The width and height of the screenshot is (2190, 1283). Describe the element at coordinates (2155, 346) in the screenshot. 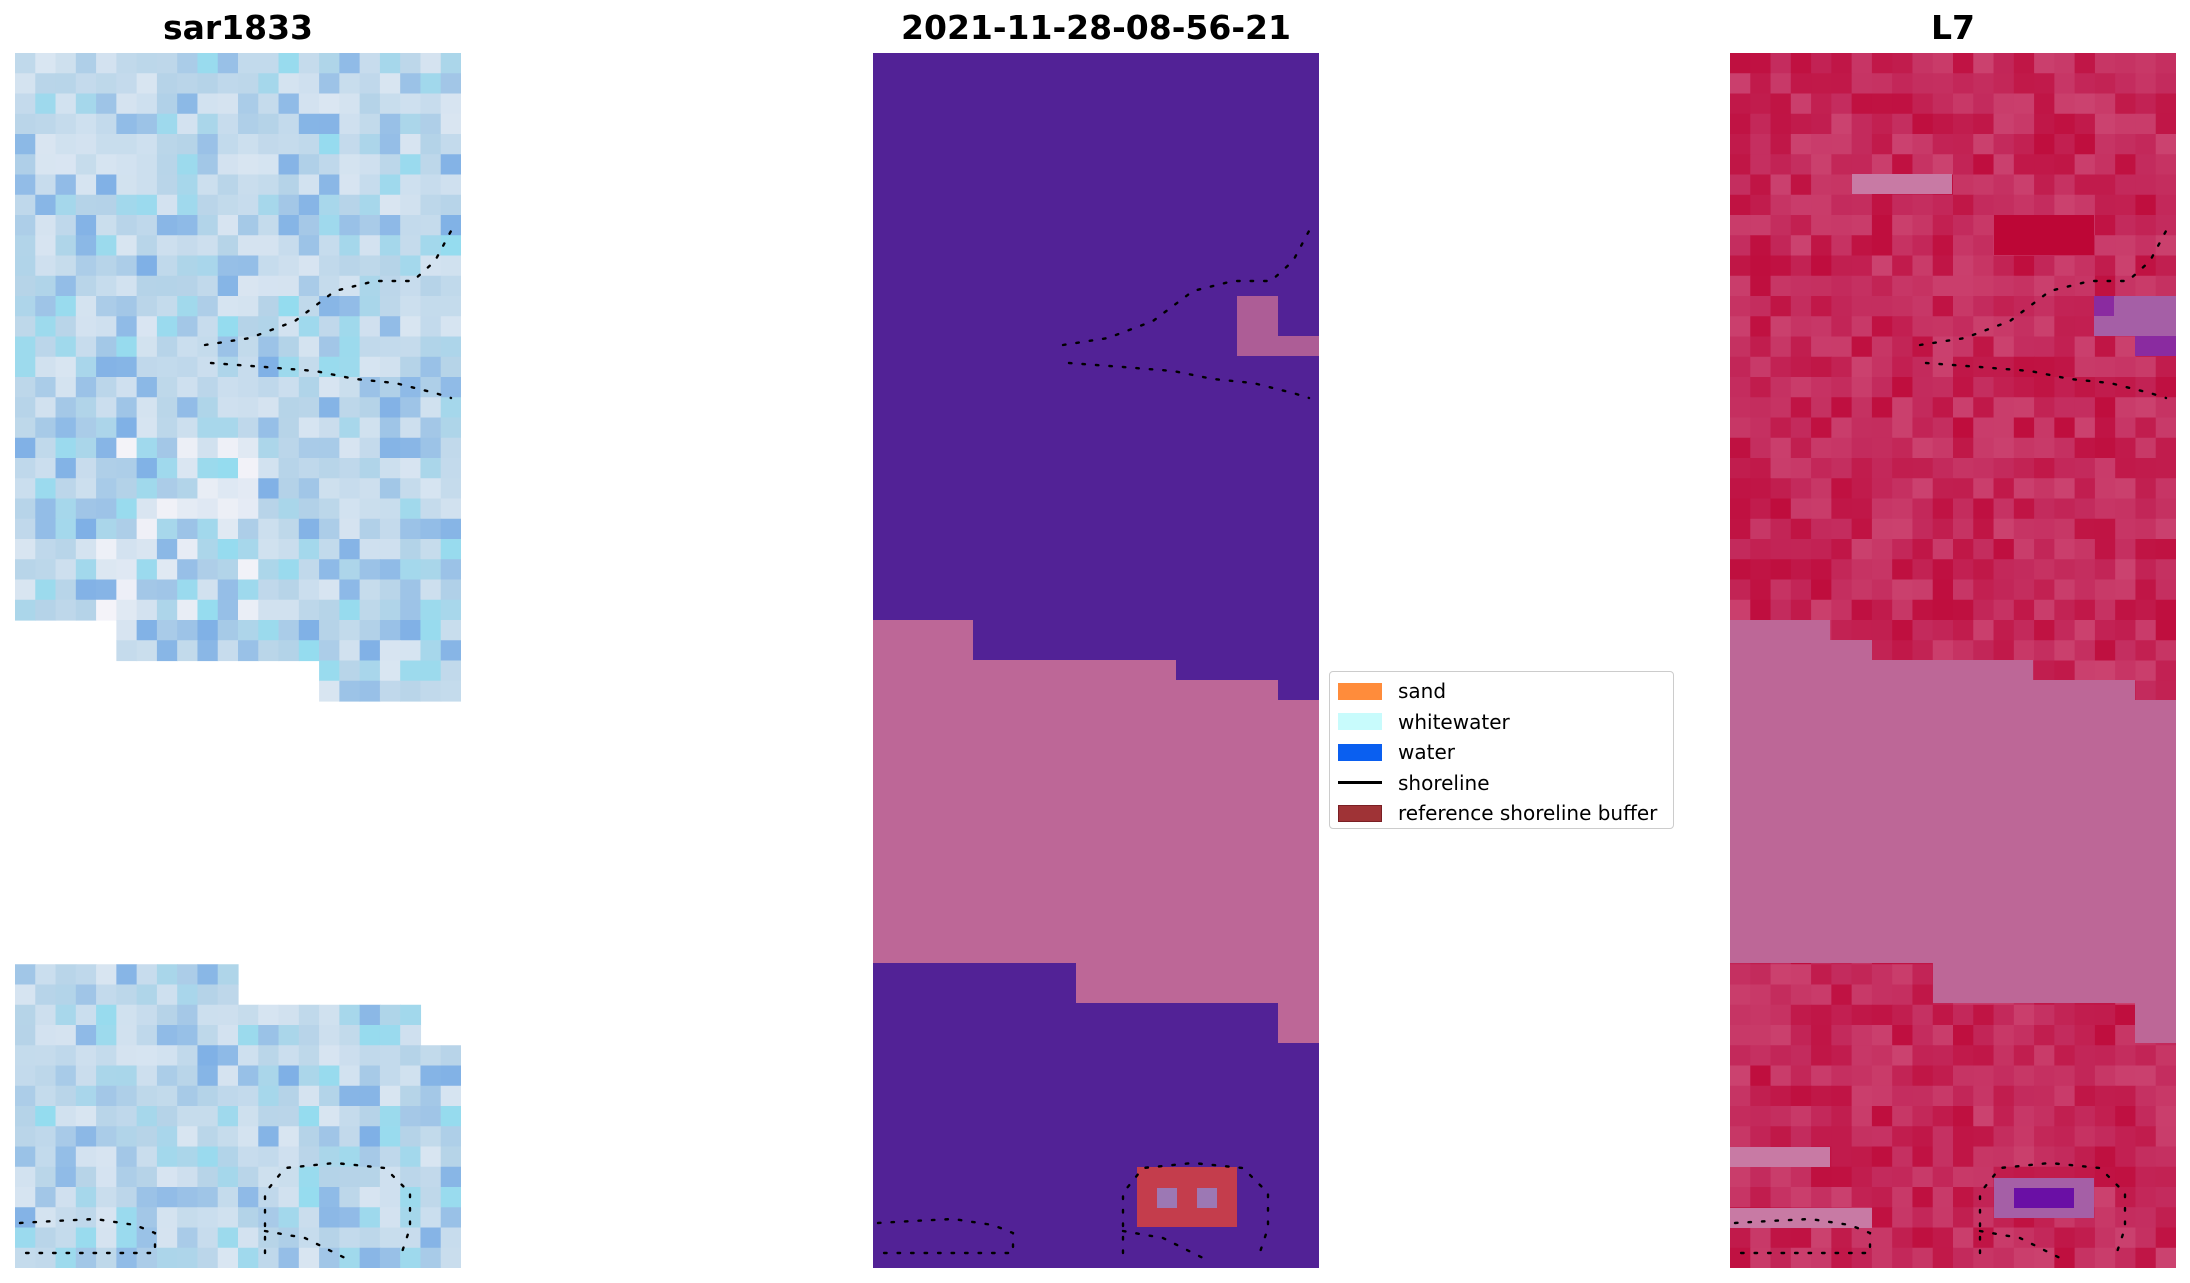

I see `l7-purple-pixel` at that location.